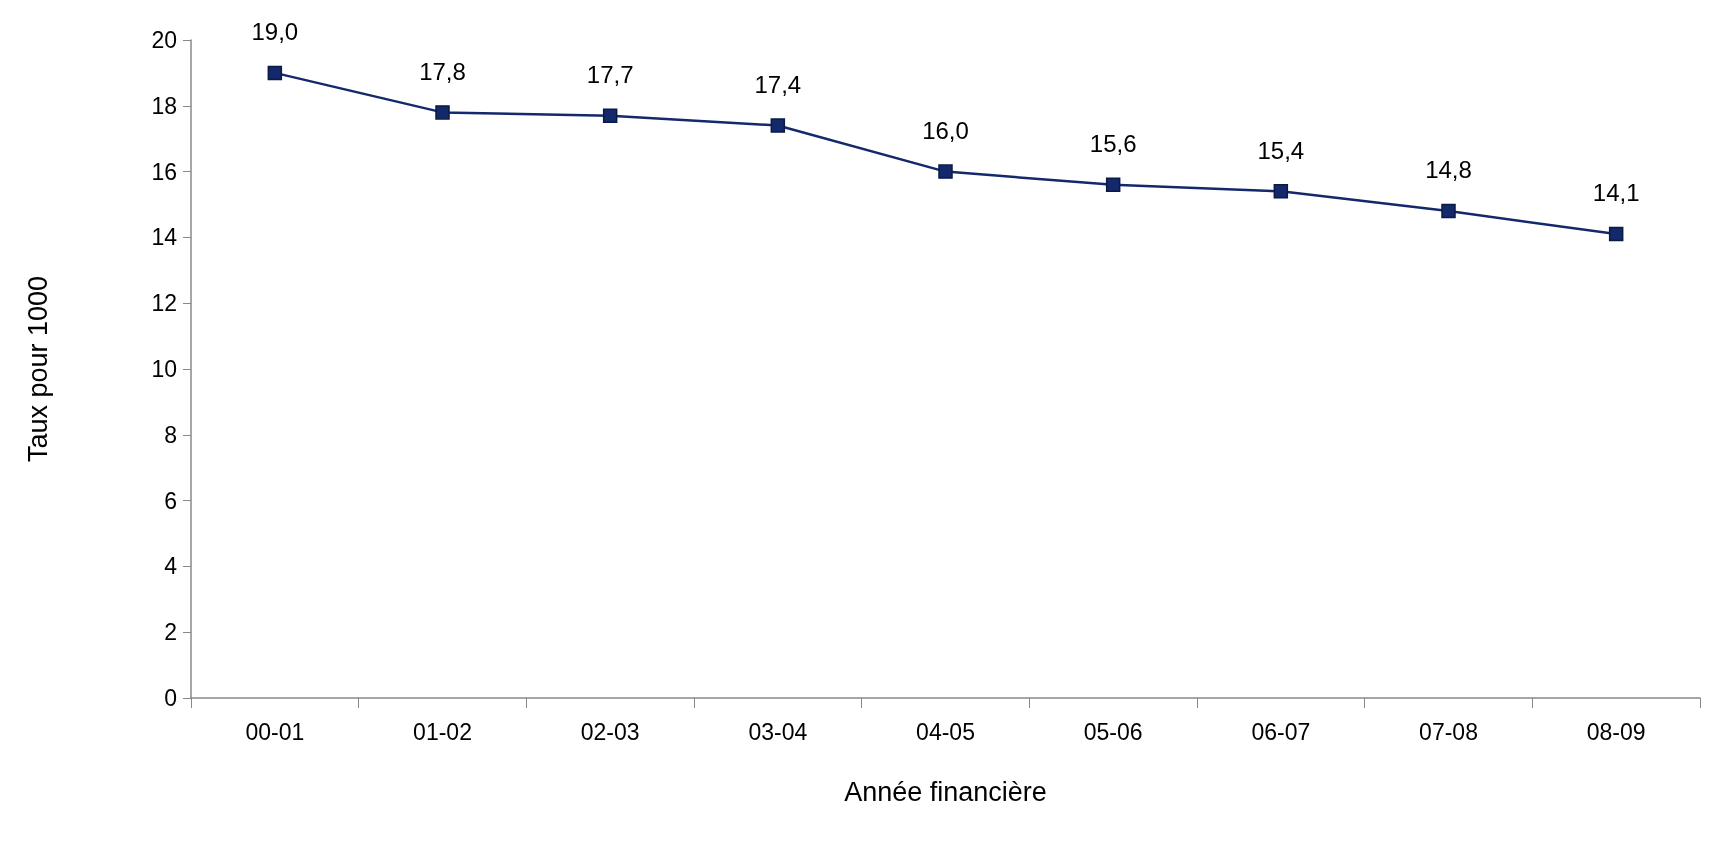  I want to click on data-label: 17,7, so click(610, 74).